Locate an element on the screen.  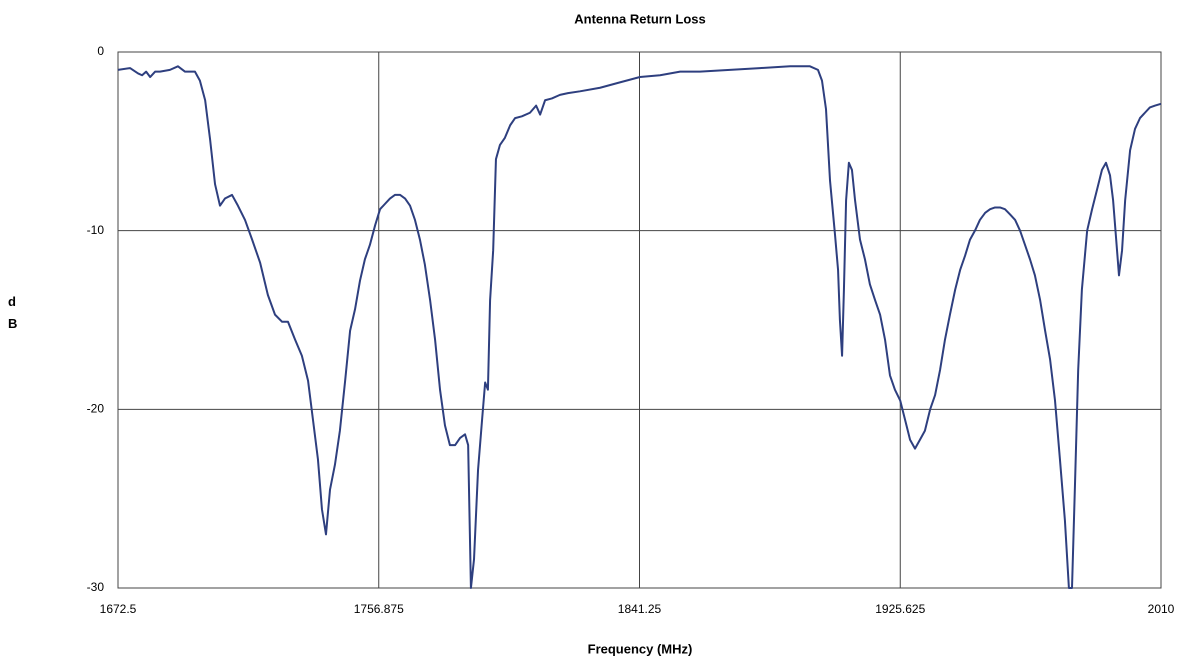
x-axis-label: Frequency (MHz) is located at coordinates (640, 648).